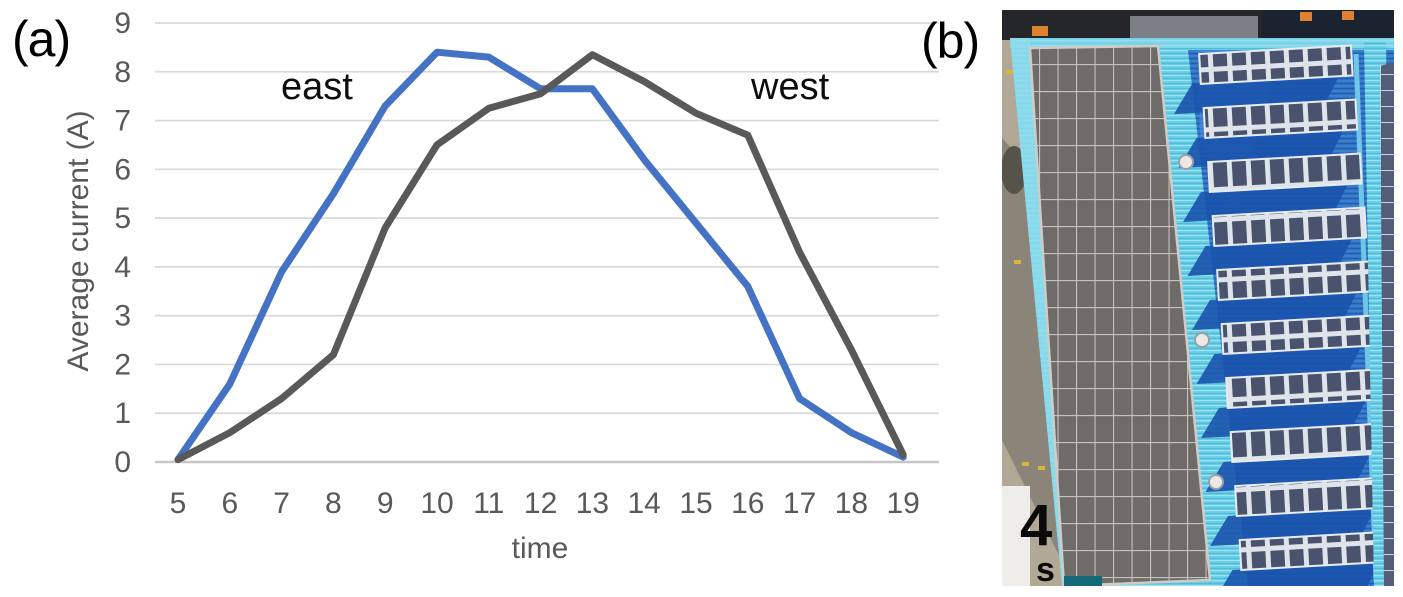  Describe the element at coordinates (1301, 573) in the screenshot. I see `panel-row-shadow` at that location.